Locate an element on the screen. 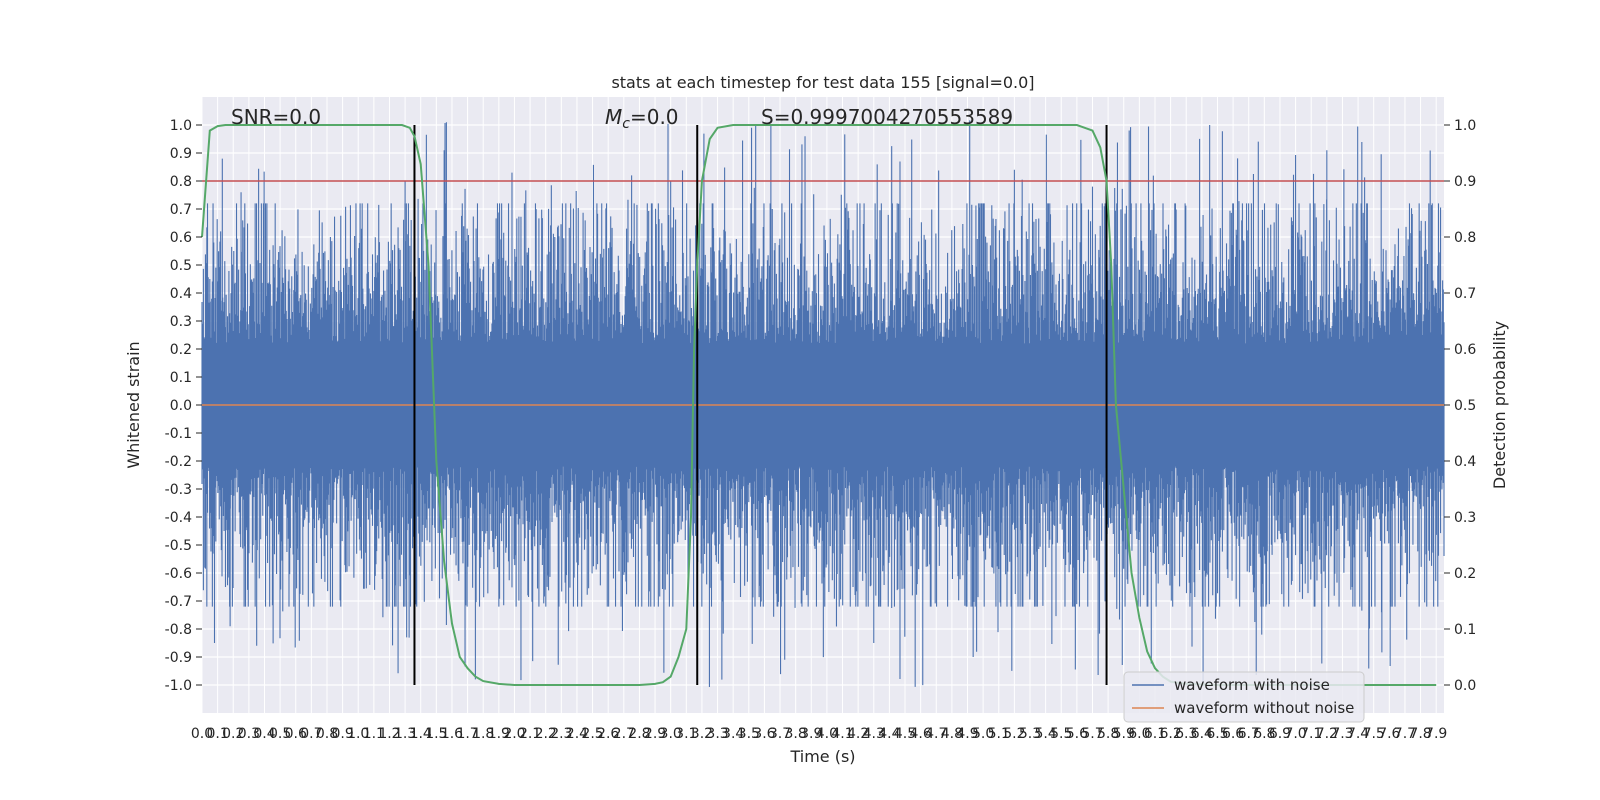  x-tick-label: 5.8 is located at coordinates (1108, 734).